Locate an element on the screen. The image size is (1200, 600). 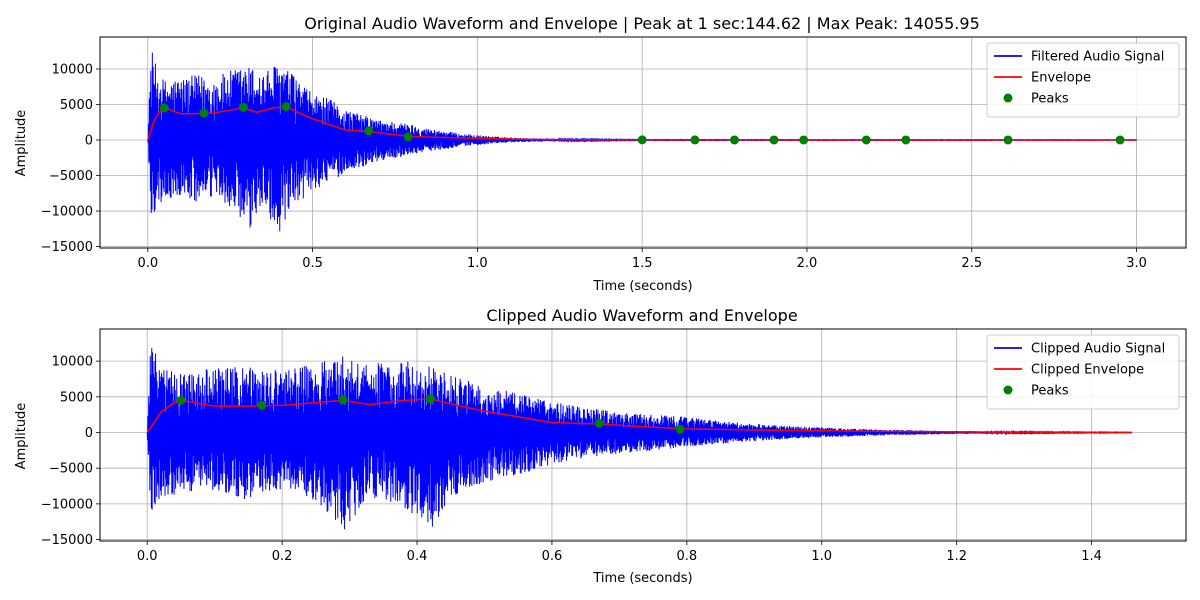
legend-label: Clipped Audio Signal is located at coordinates (1098, 349).